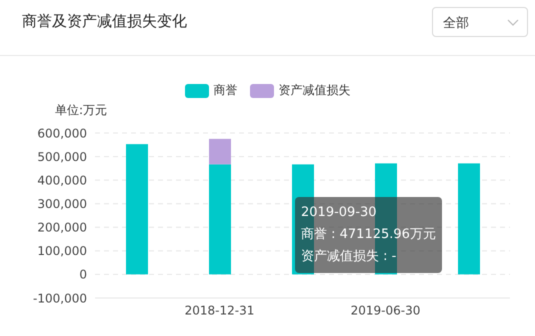 The width and height of the screenshot is (535, 336). Describe the element at coordinates (62, 203) in the screenshot. I see `y-tick-label: 300,000` at that location.